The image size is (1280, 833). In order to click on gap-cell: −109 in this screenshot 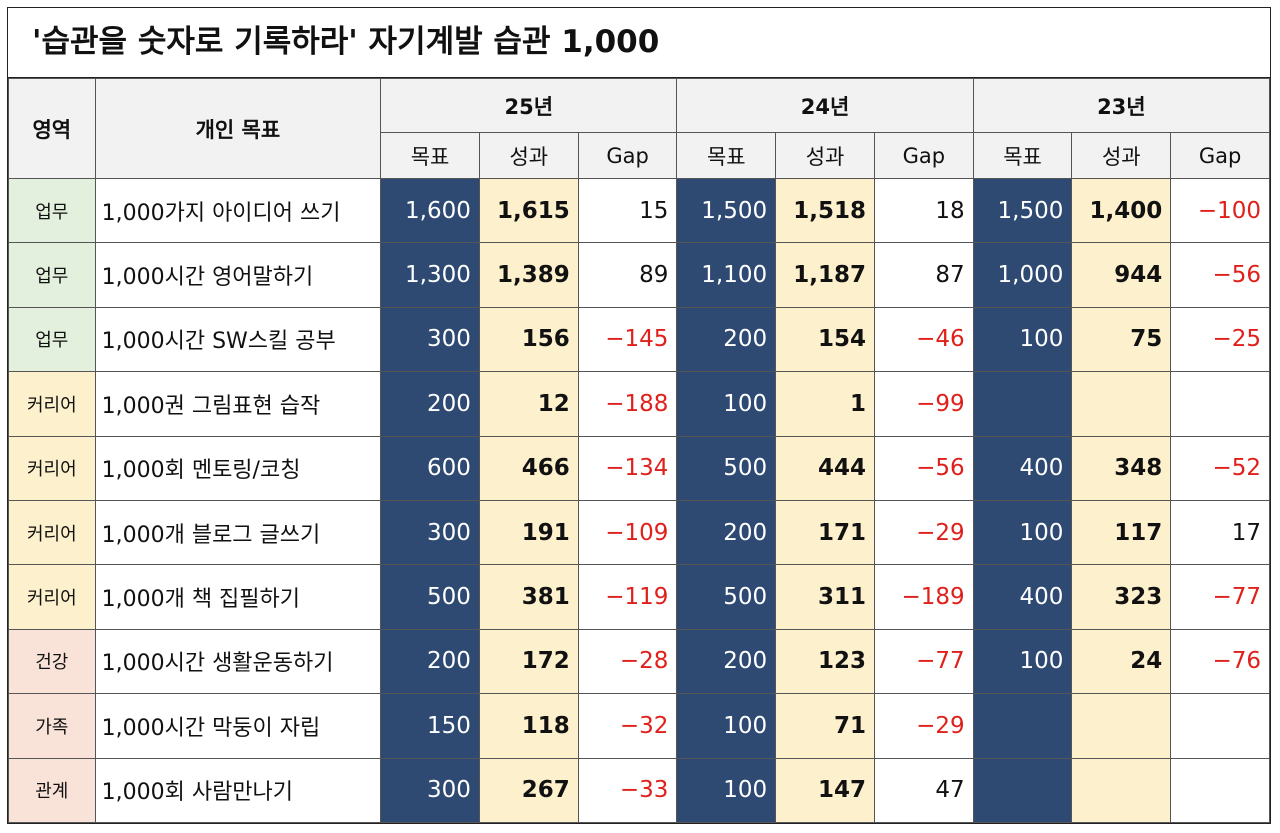, I will do `click(627, 532)`.